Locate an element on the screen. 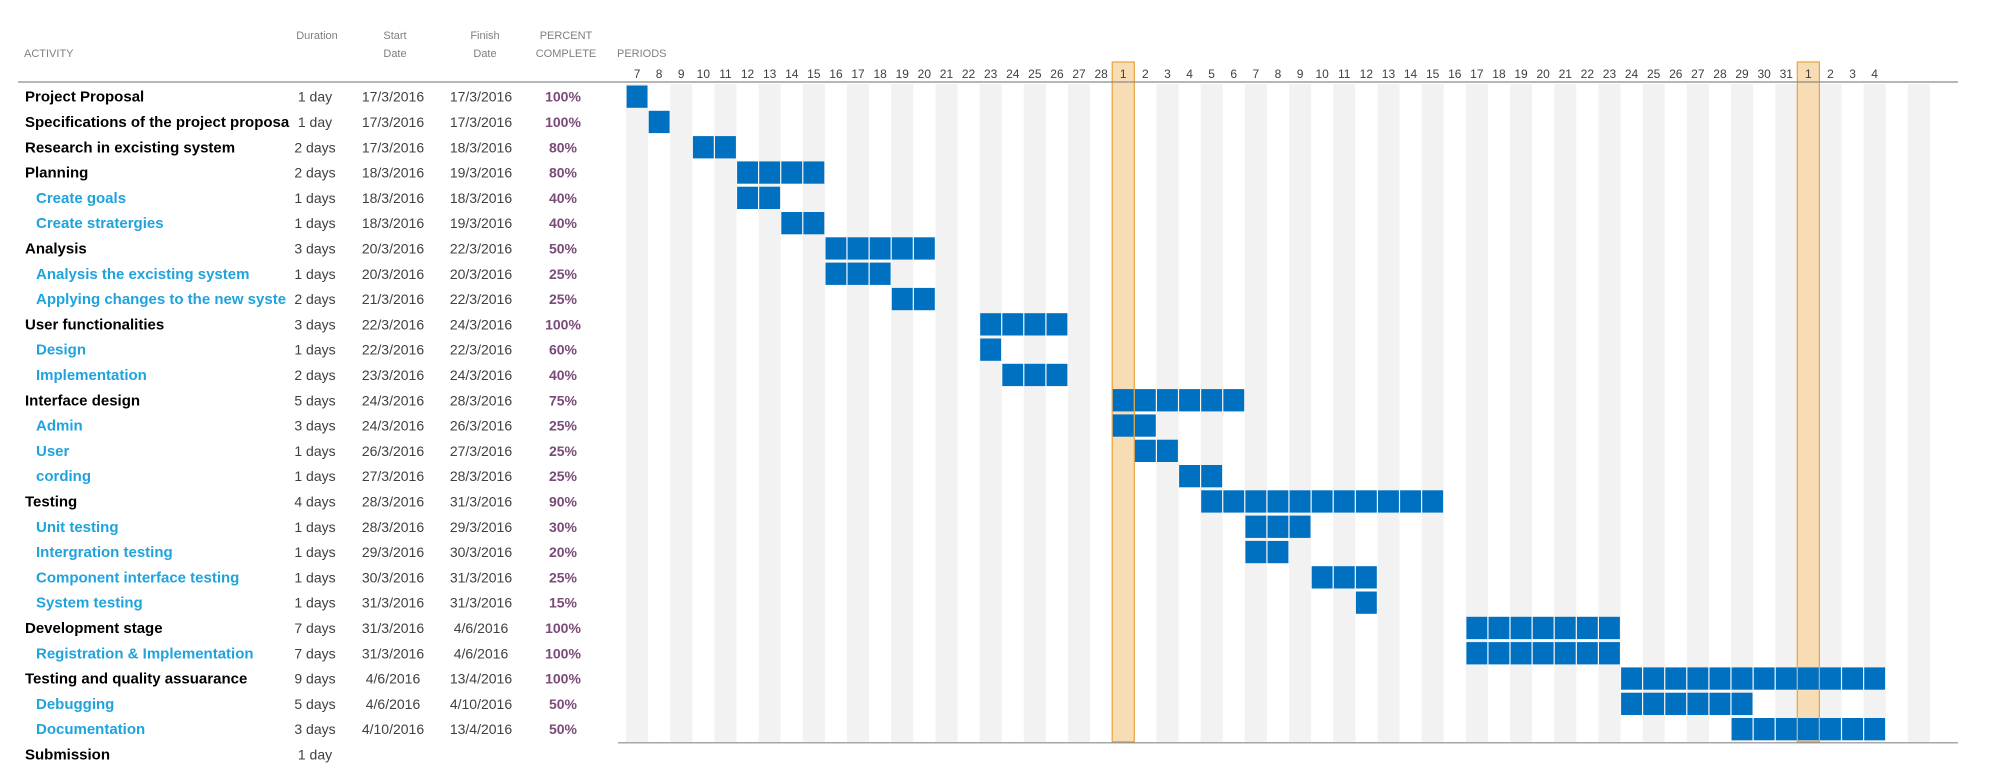  row-activity: Documentation is located at coordinates (90, 729).